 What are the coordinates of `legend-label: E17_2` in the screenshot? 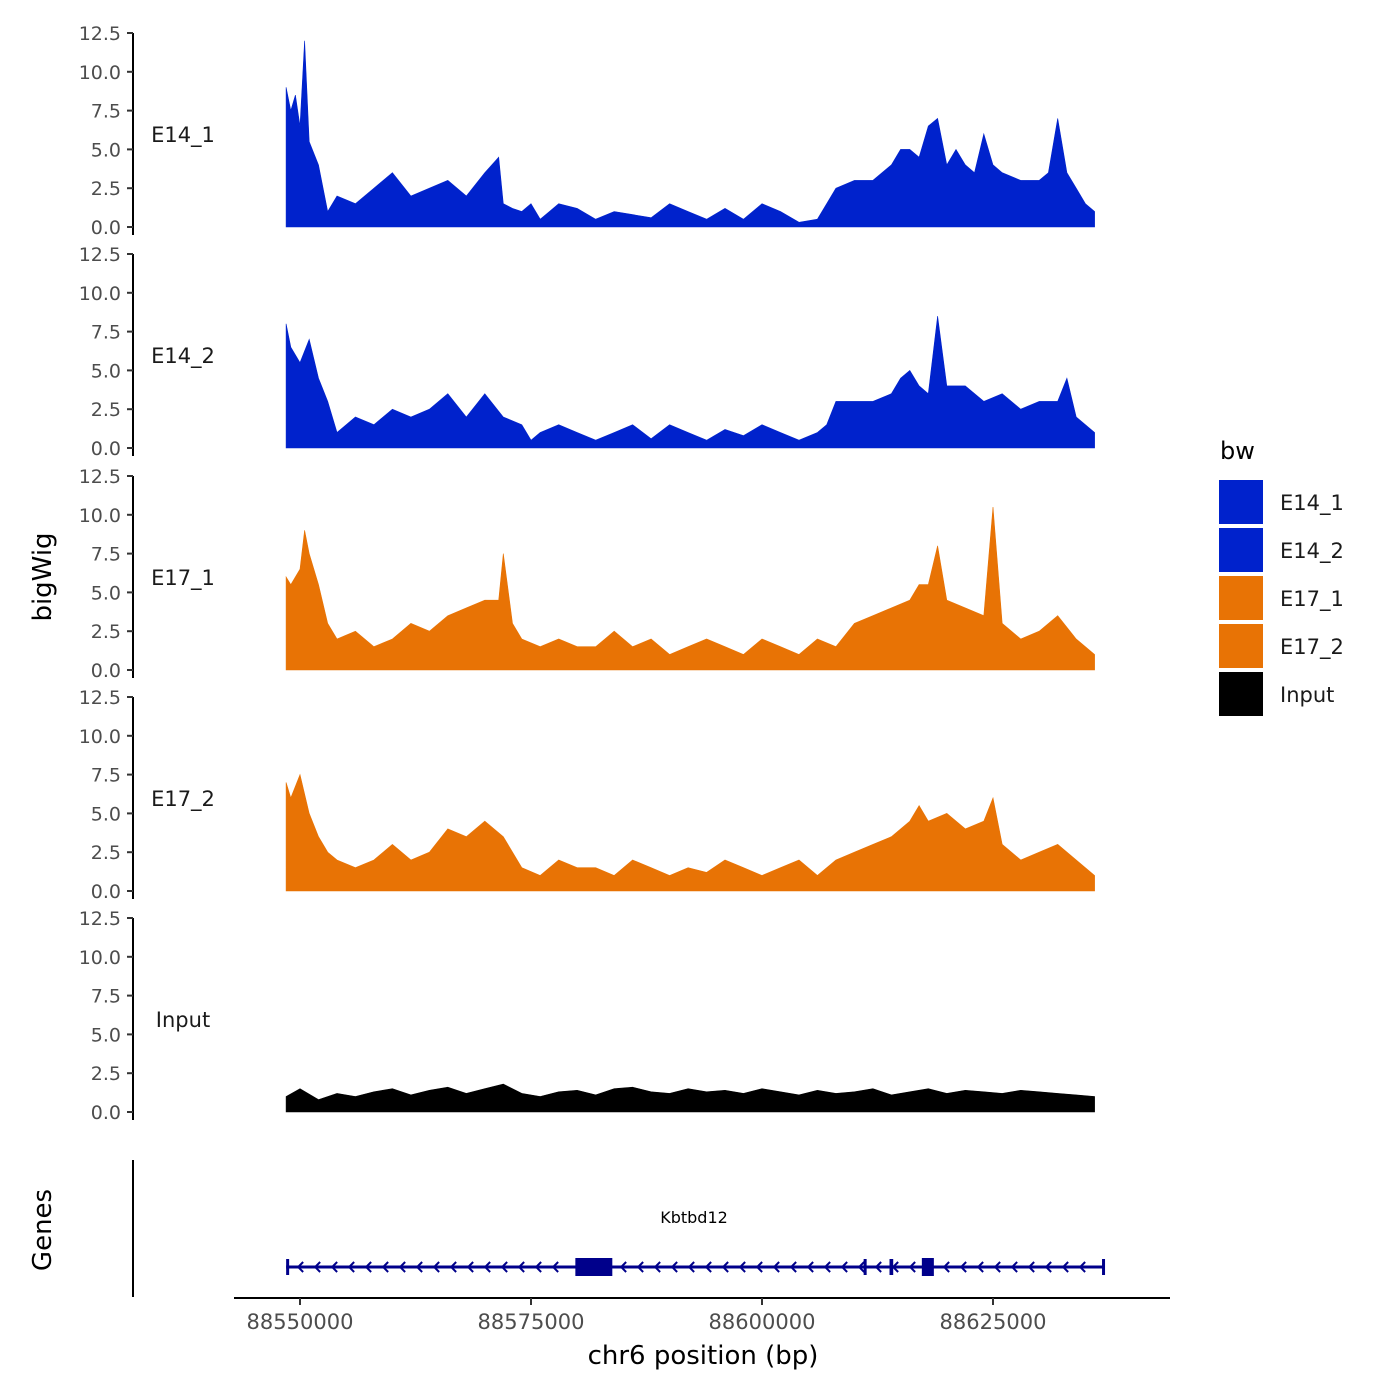 It's located at (1312, 647).